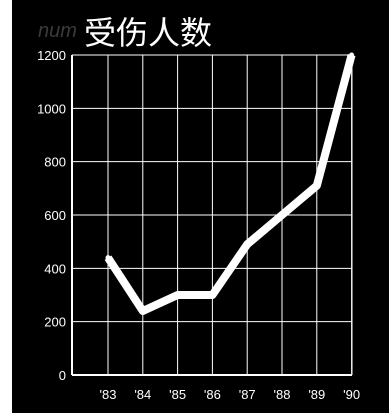 The width and height of the screenshot is (389, 418). I want to click on chart-title: 受伤人数, so click(148, 33).